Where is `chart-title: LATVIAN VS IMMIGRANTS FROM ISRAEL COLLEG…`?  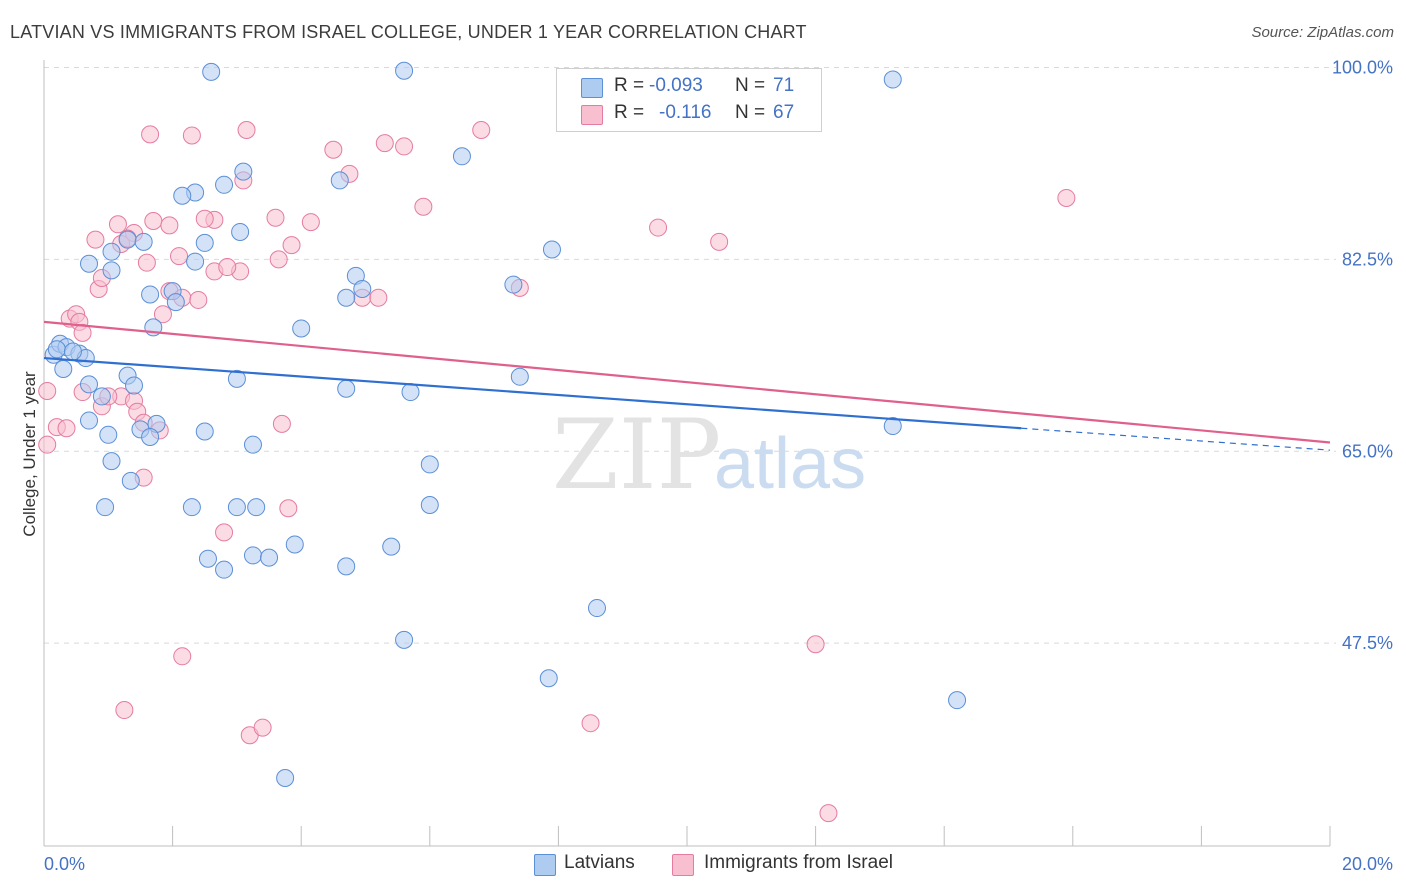 chart-title: LATVIAN VS IMMIGRANTS FROM ISRAEL COLLEG… is located at coordinates (408, 32).